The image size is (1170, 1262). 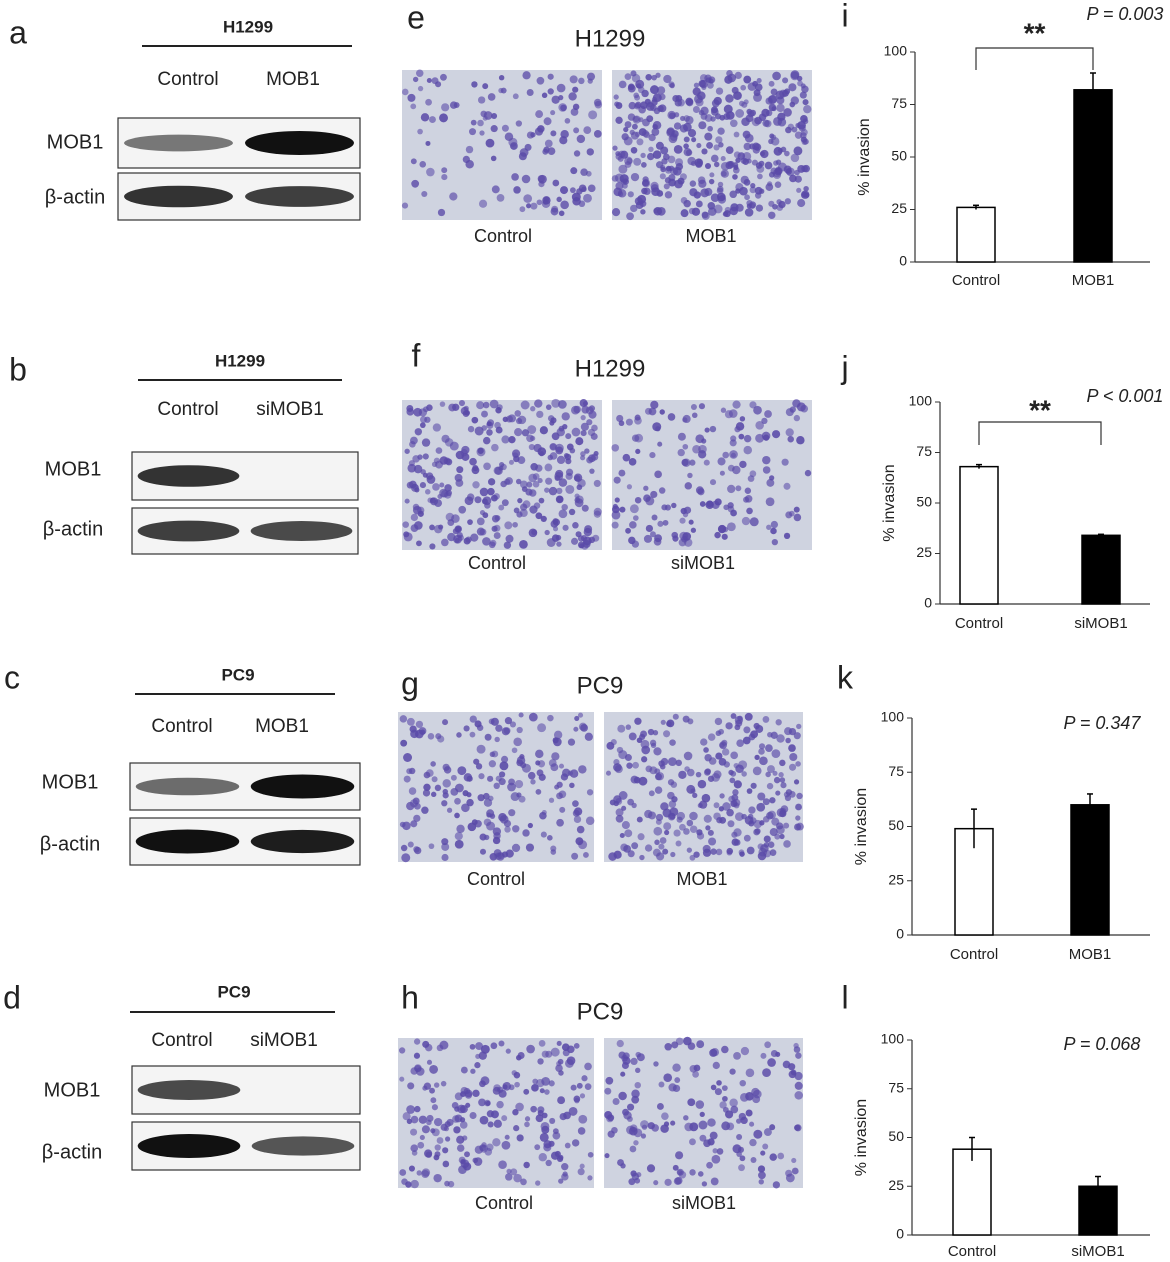 What do you see at coordinates (237, 674) in the screenshot?
I see `cell-line: PC9` at bounding box center [237, 674].